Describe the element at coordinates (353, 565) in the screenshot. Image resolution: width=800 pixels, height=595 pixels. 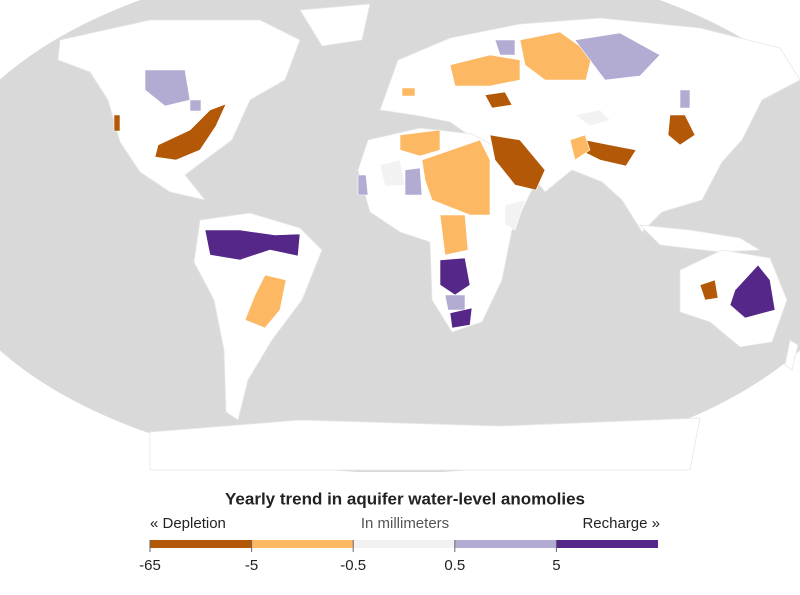
I see `legend-tick-label: -0.5` at that location.